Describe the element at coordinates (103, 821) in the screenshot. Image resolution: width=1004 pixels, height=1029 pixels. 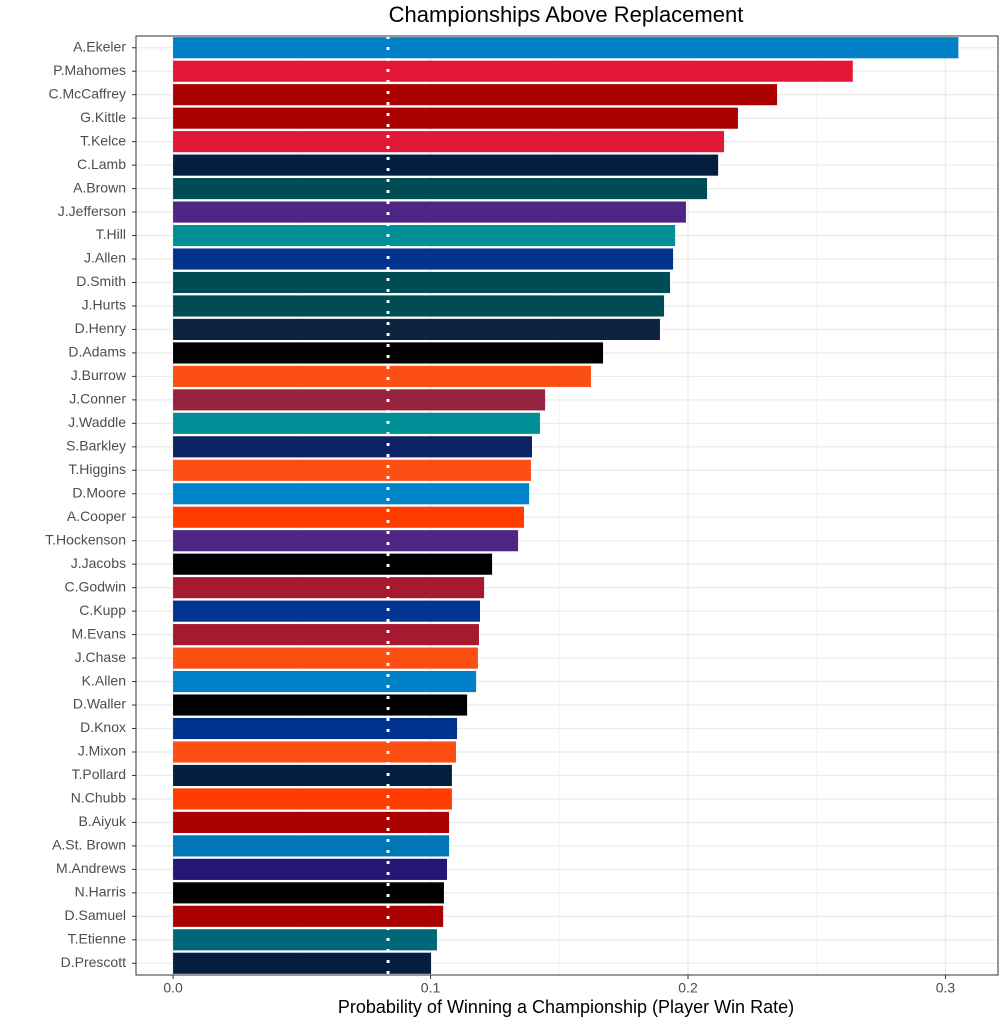
I see `y-tick-label: B.Aiyuk` at that location.